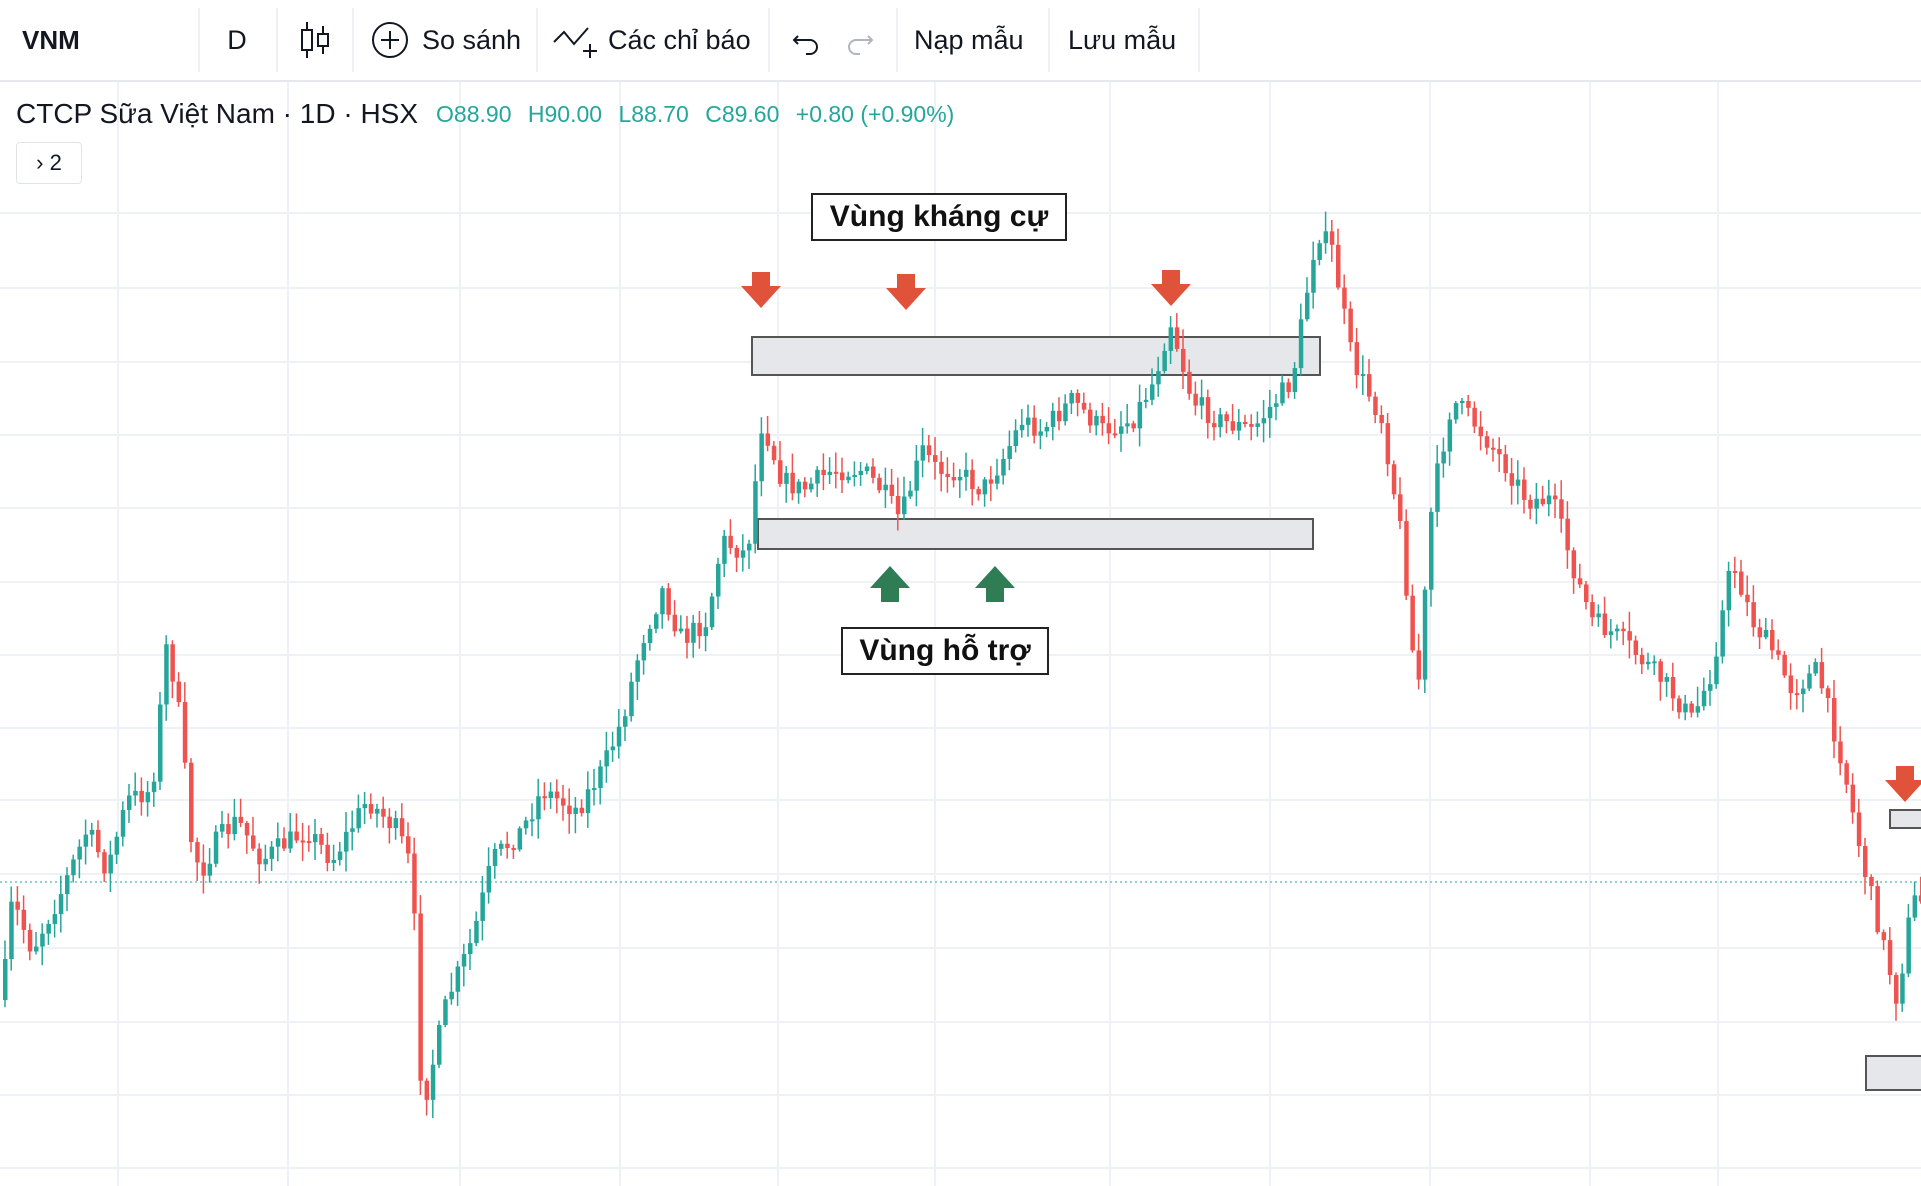  I want to click on compare-button: So sánh, so click(450, 40).